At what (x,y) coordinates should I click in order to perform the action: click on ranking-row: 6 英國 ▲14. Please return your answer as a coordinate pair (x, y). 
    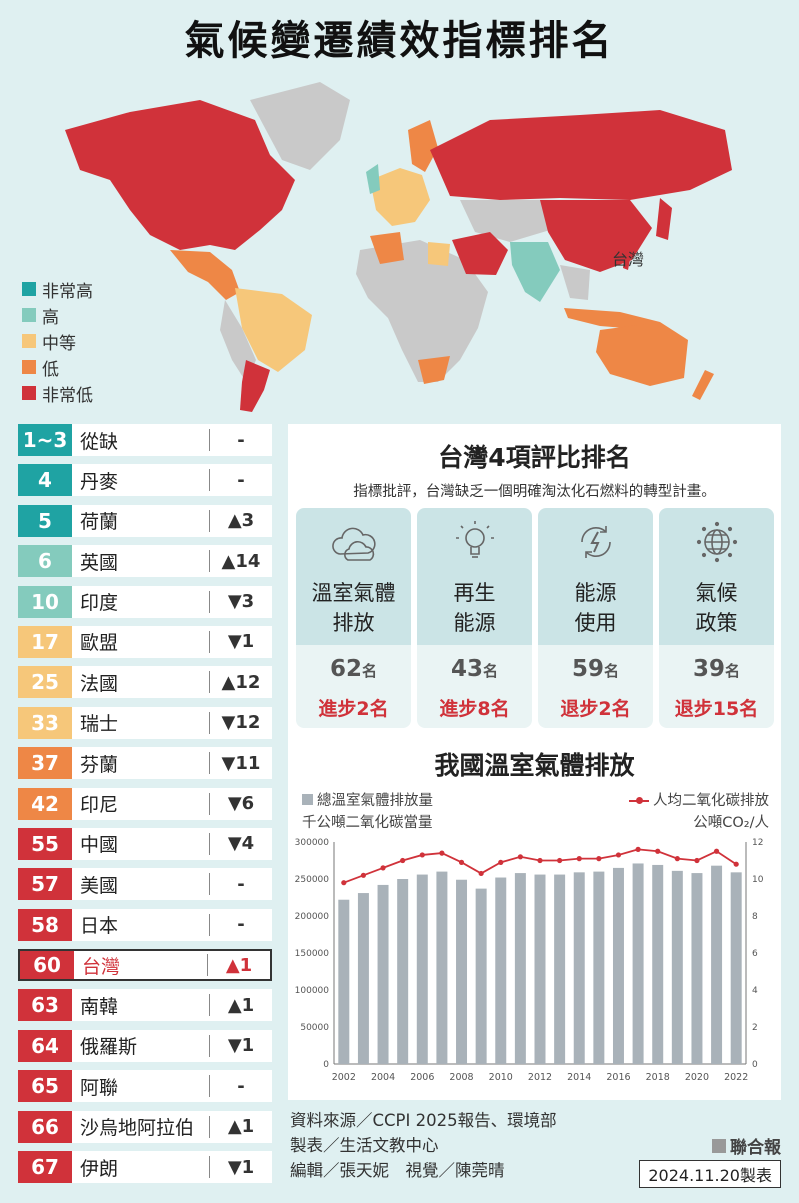
    Looking at the image, I should click on (145, 561).